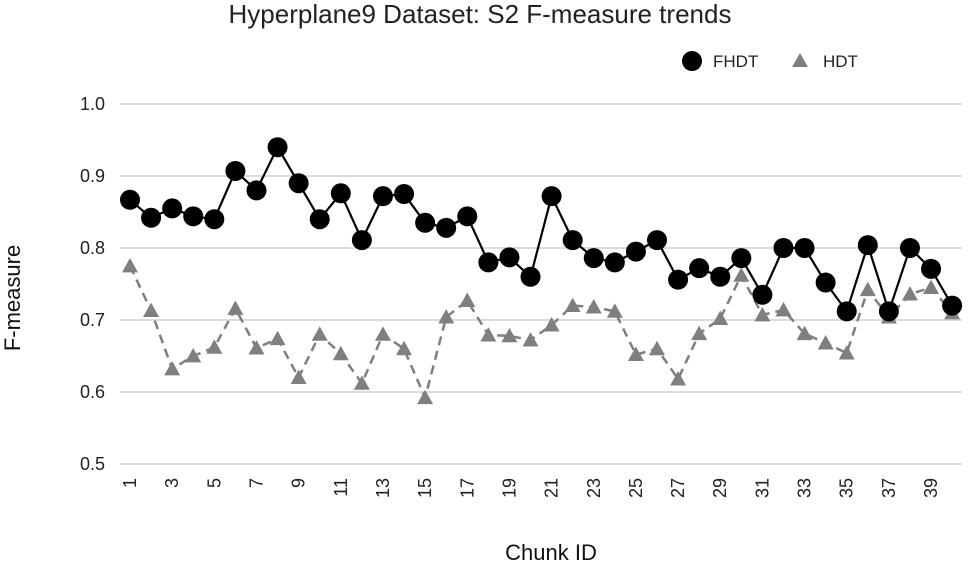  I want to click on x-tick-label: 11, so click(341, 487).